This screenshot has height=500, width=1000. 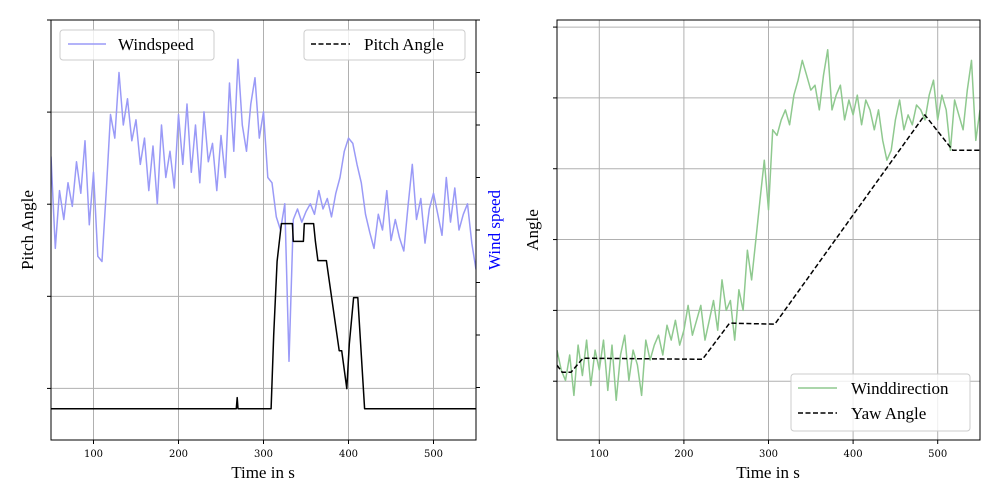 I want to click on legend-windspeed: Windspeed, so click(x=137, y=45).